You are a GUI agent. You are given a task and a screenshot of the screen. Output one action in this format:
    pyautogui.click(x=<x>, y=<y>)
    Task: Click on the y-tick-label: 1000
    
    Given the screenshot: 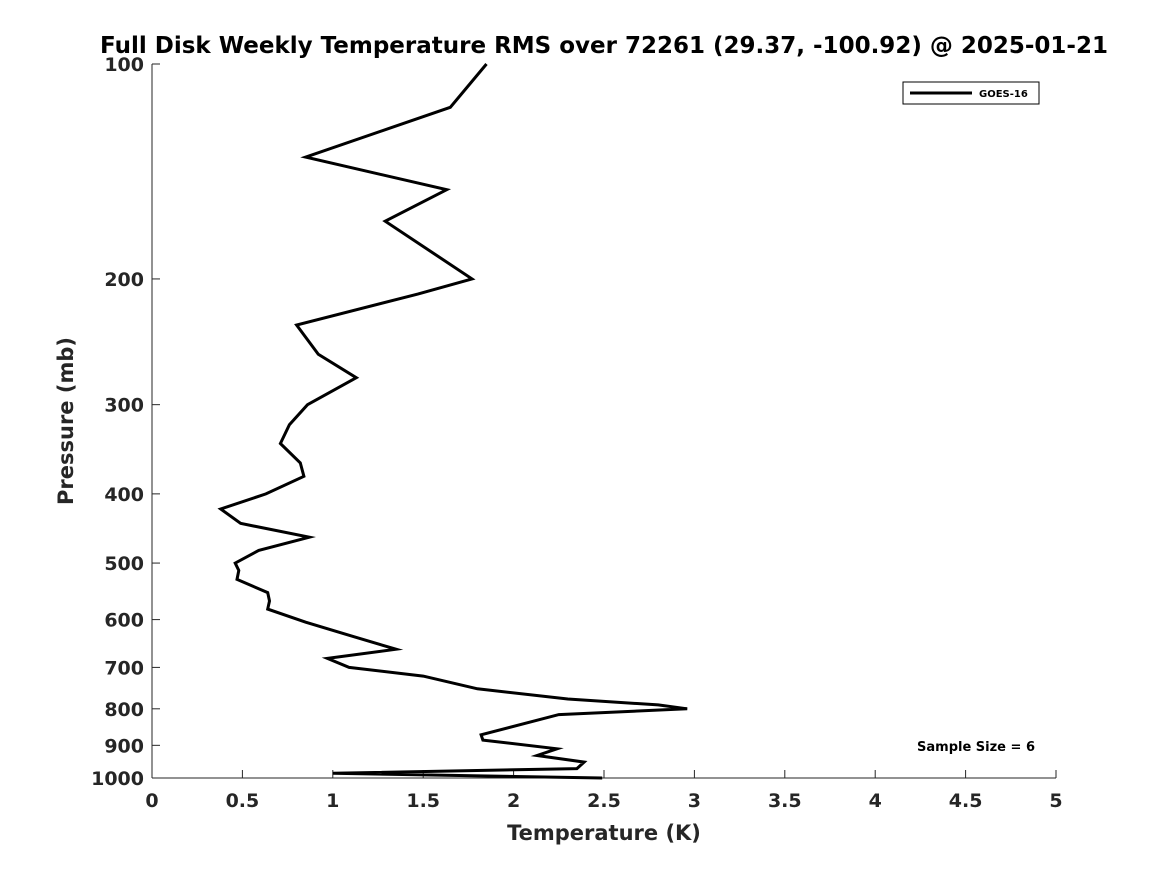 What is the action you would take?
    pyautogui.click(x=117, y=779)
    